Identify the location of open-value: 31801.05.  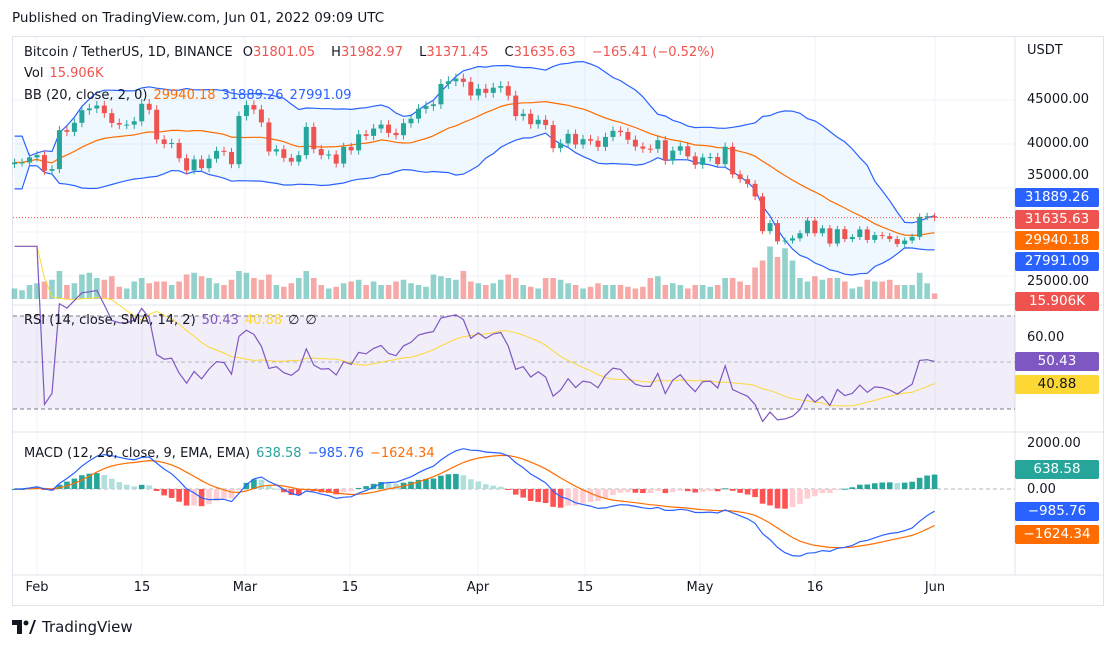
(284, 52).